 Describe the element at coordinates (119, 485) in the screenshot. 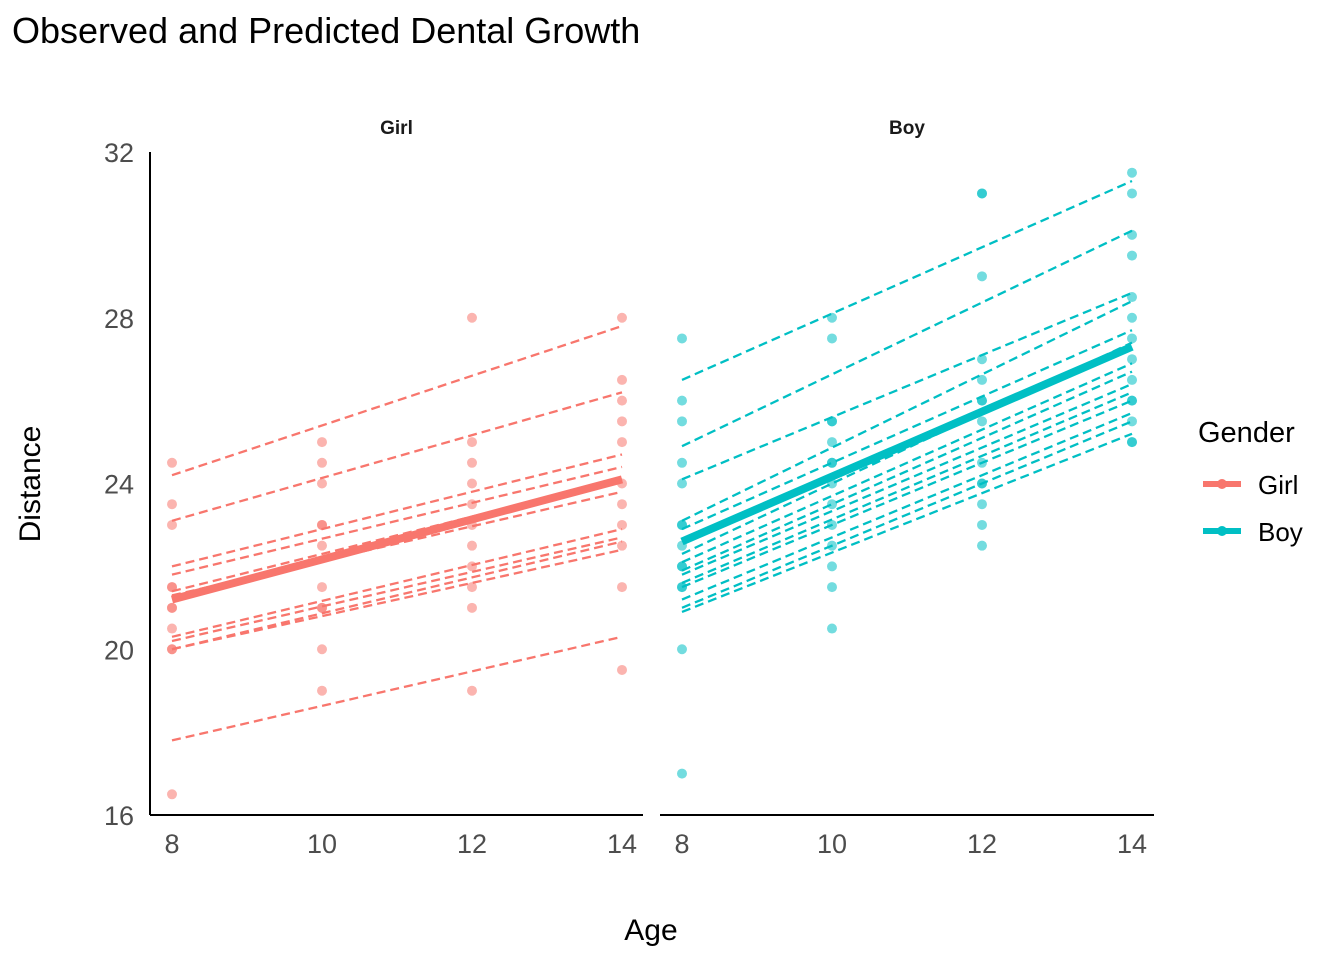

I see `y-tick-label: 24` at that location.